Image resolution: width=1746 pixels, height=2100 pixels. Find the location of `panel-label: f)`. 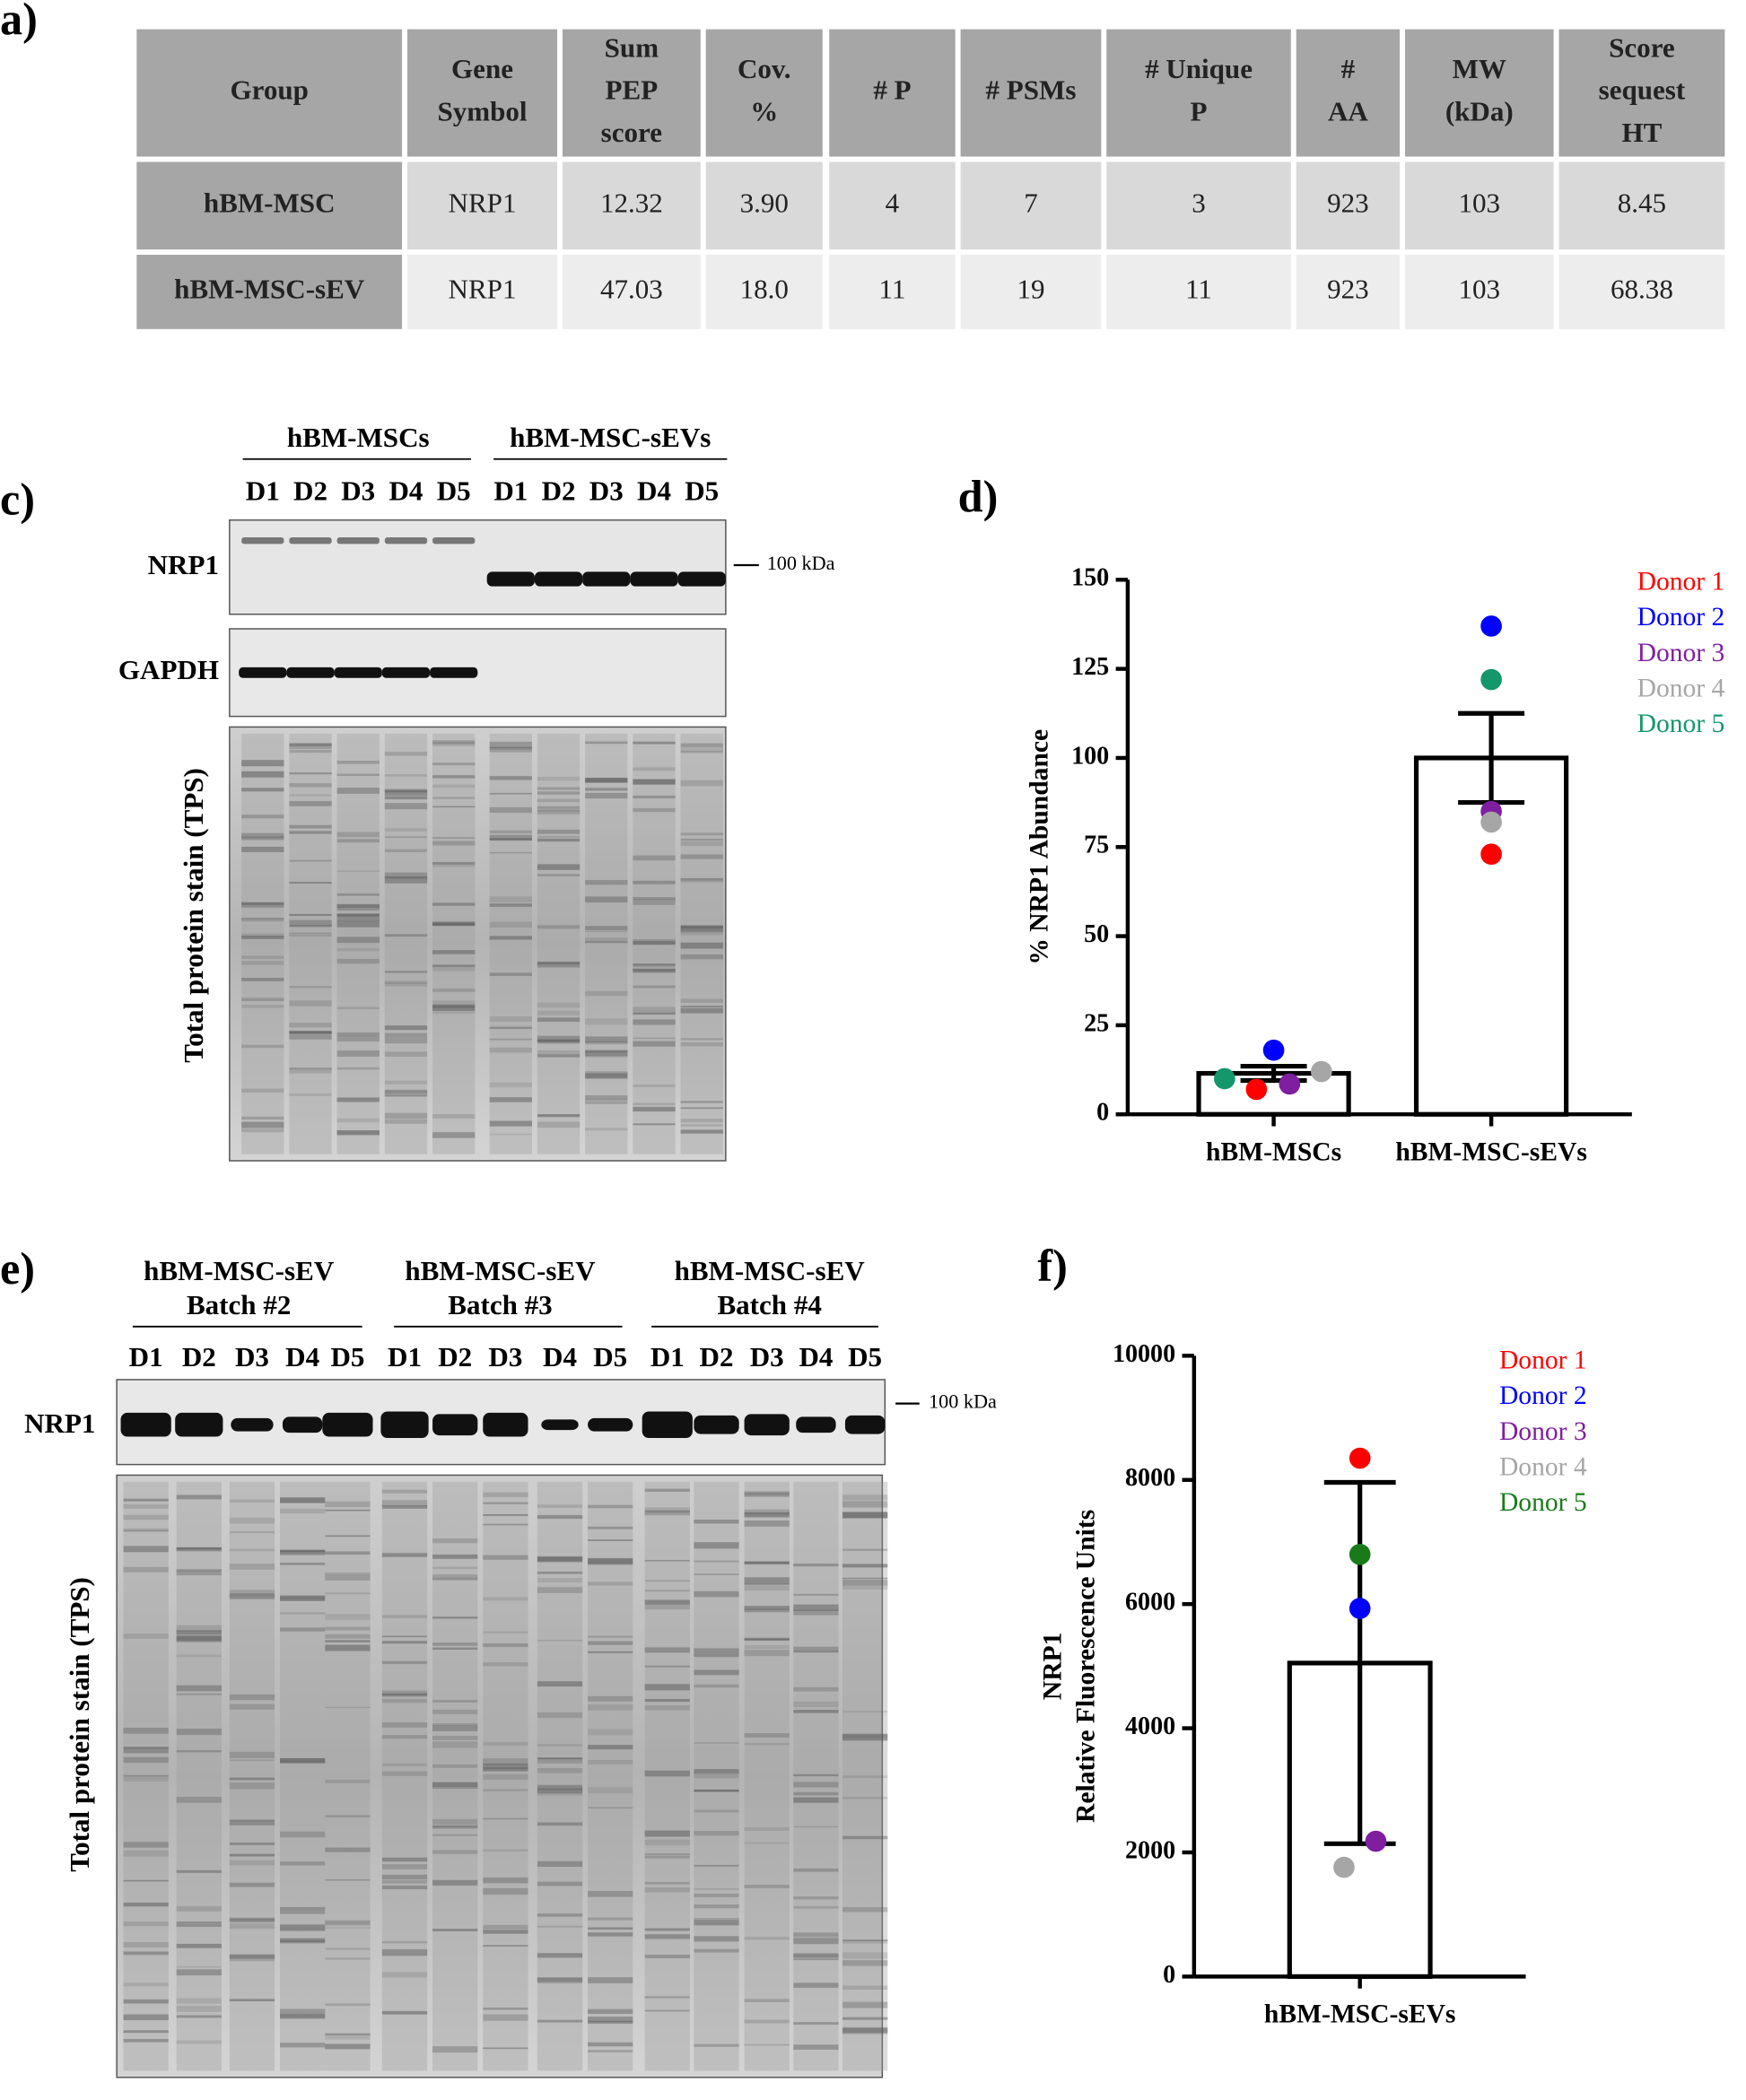

panel-label: f) is located at coordinates (1052, 1266).